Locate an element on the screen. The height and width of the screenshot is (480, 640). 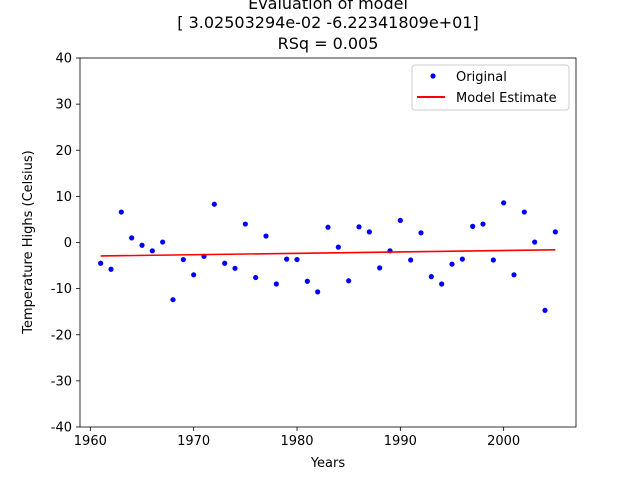
y-tick-label: 0 is located at coordinates (68, 243).